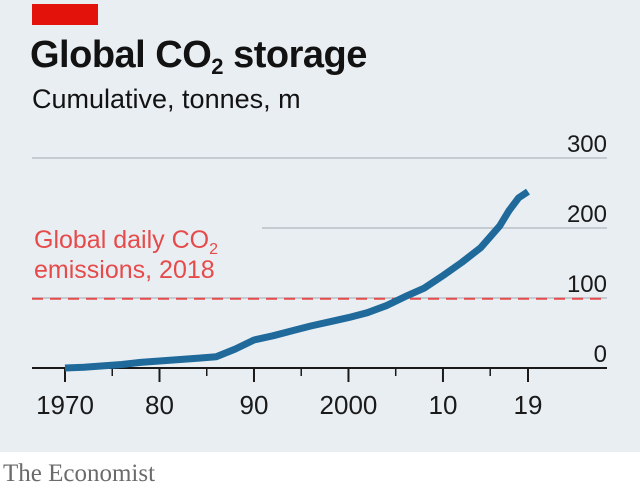 This screenshot has height=493, width=640. Describe the element at coordinates (166, 99) in the screenshot. I see `chart-subtitle: Cumulative, tonnes, m` at that location.